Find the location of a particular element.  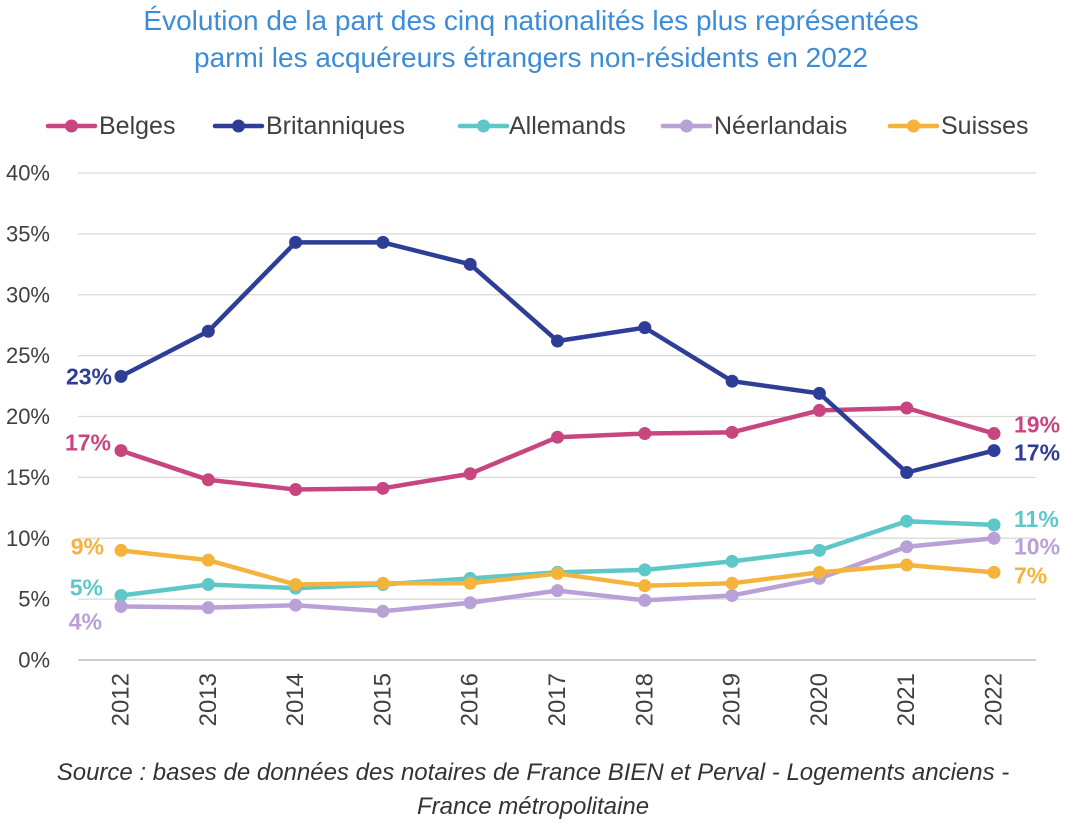

data-point-belges-2014 is located at coordinates (296, 490).